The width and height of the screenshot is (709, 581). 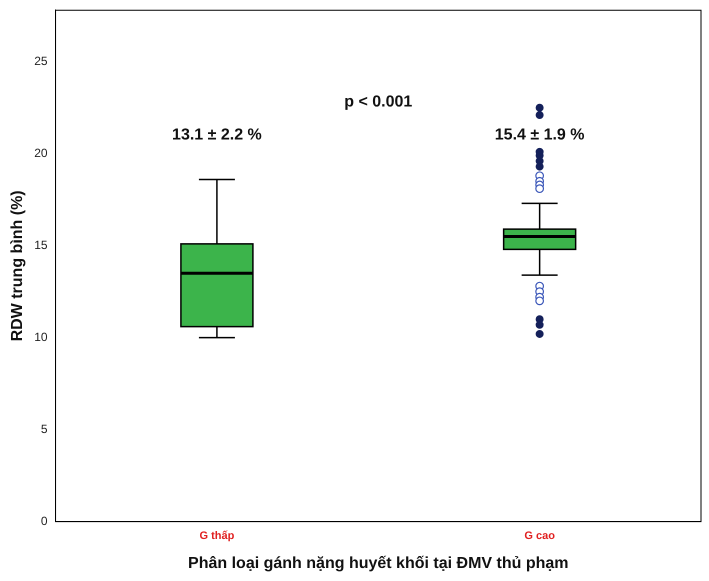 I want to click on y-tick-label: 0, so click(x=44, y=521).